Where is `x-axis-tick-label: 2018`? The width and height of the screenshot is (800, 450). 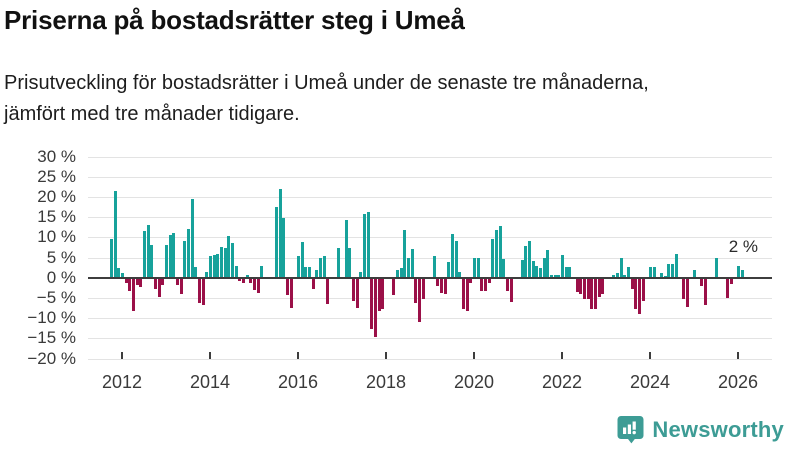 x-axis-tick-label: 2018 is located at coordinates (386, 382).